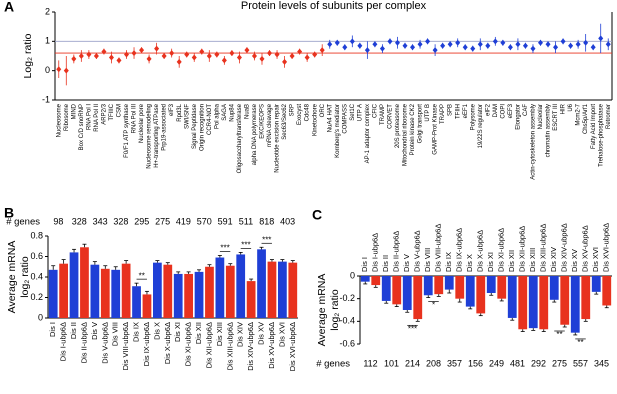 Image resolution: width=617 pixels, height=394 pixels. Describe the element at coordinates (347, 321) in the screenshot. I see `y-tick-label: -0.4` at that location.